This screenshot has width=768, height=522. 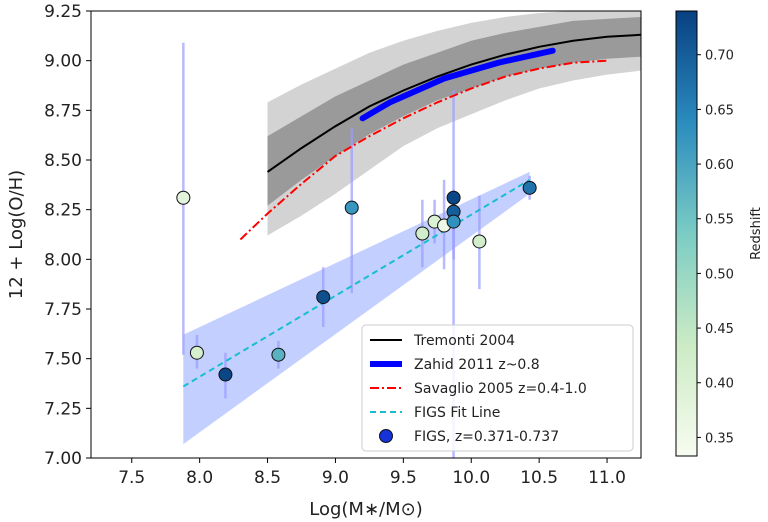 I want to click on y-tick-3: 7.75, so click(x=67, y=310).